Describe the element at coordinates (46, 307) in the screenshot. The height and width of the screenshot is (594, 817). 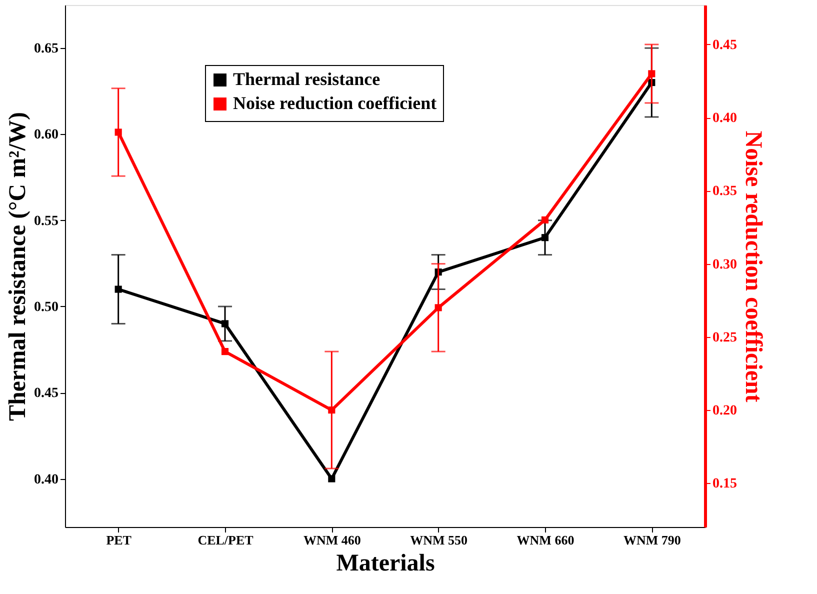
I see `y-tick-label: 0.50` at that location.